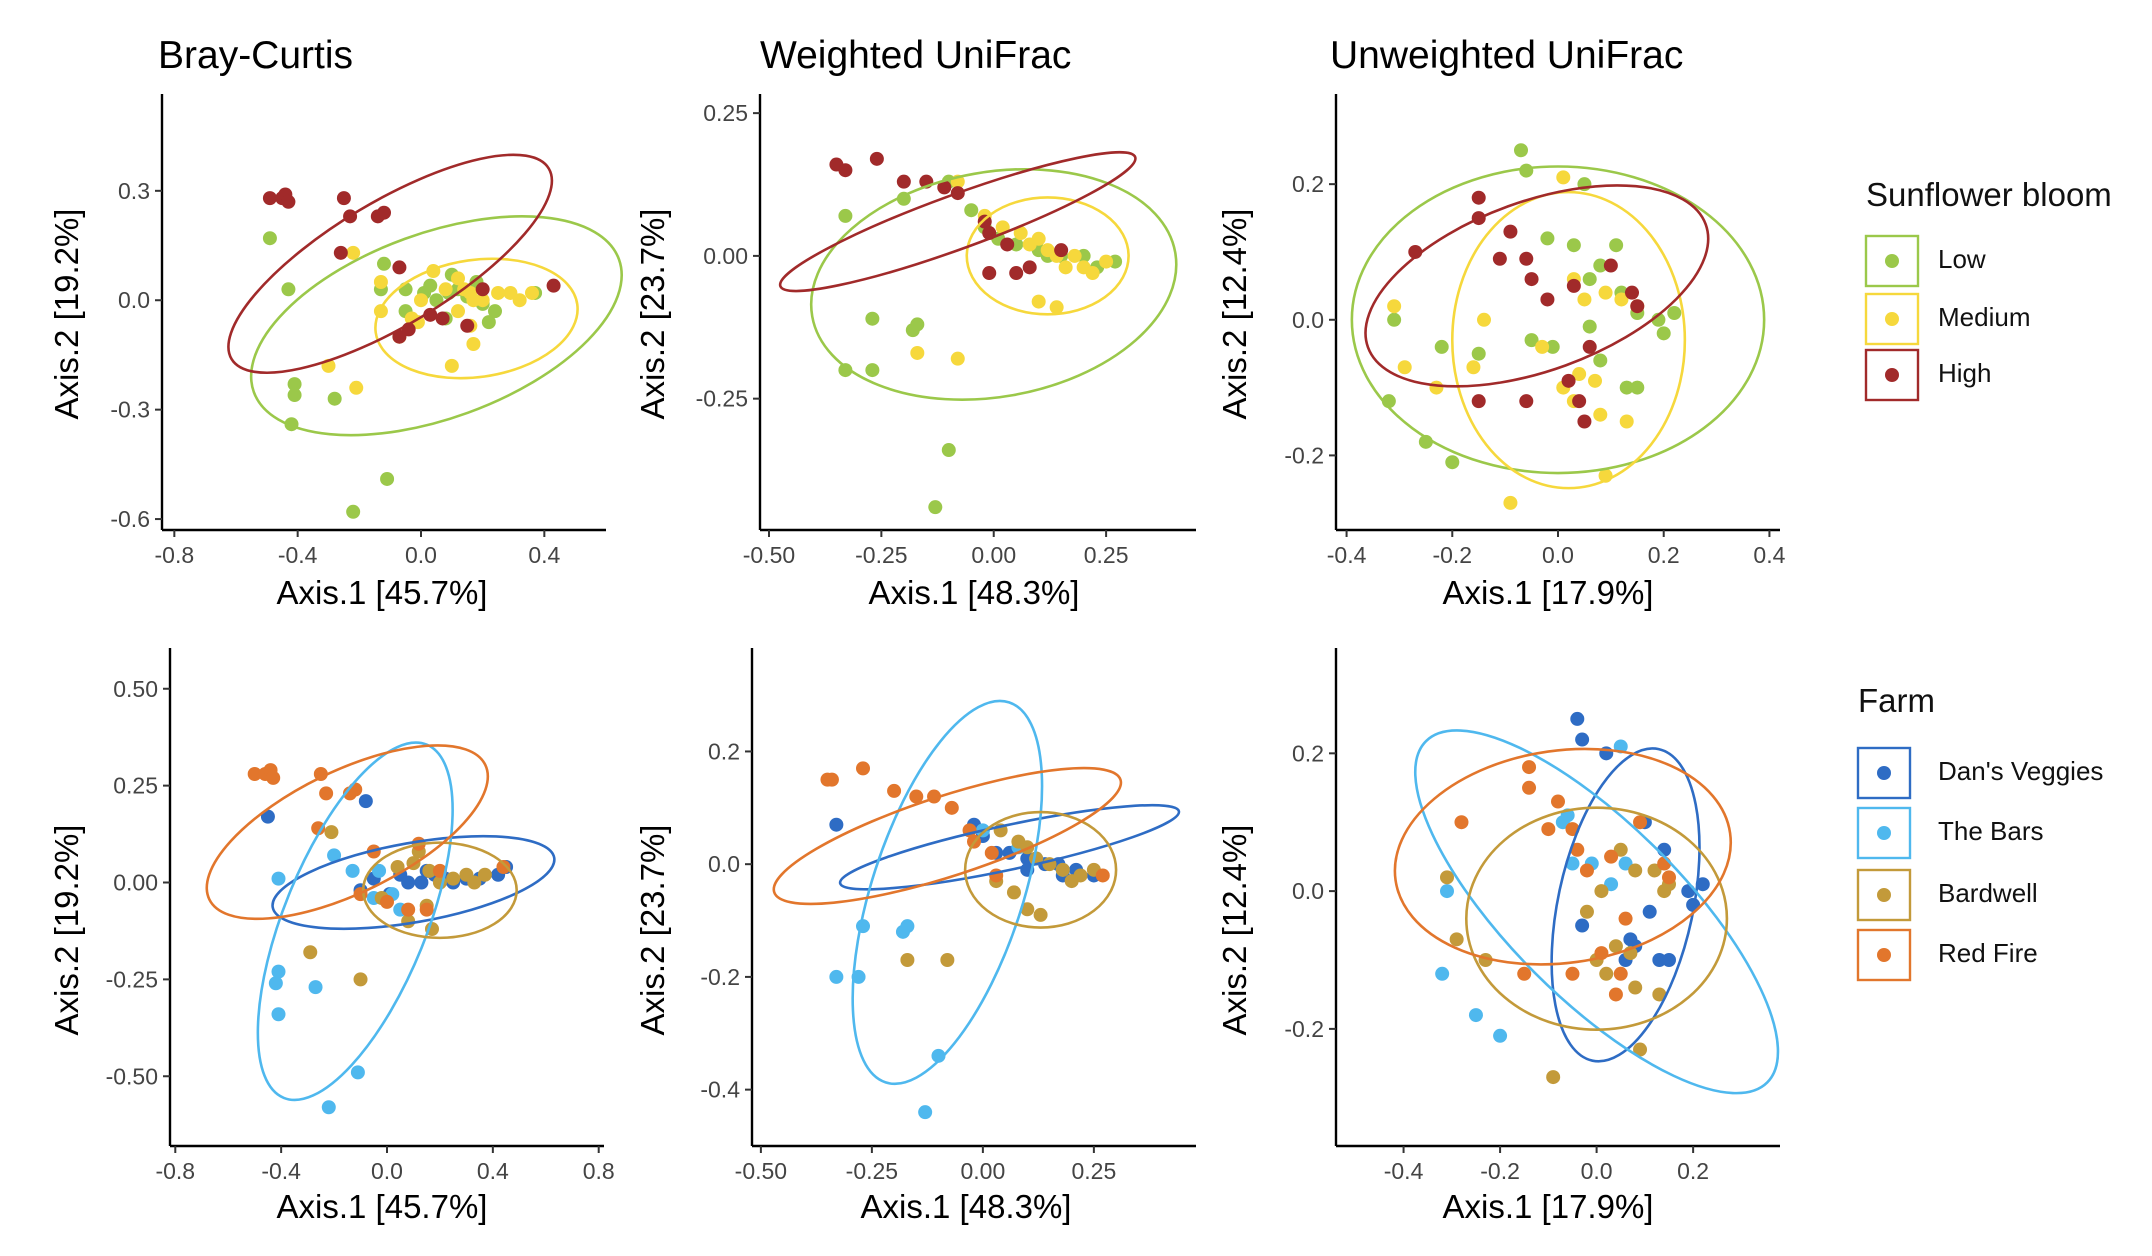 Image resolution: width=2152 pixels, height=1256 pixels. Describe the element at coordinates (382, 592) in the screenshot. I see `x-axis-title: Axis.1 [45.7%]` at that location.